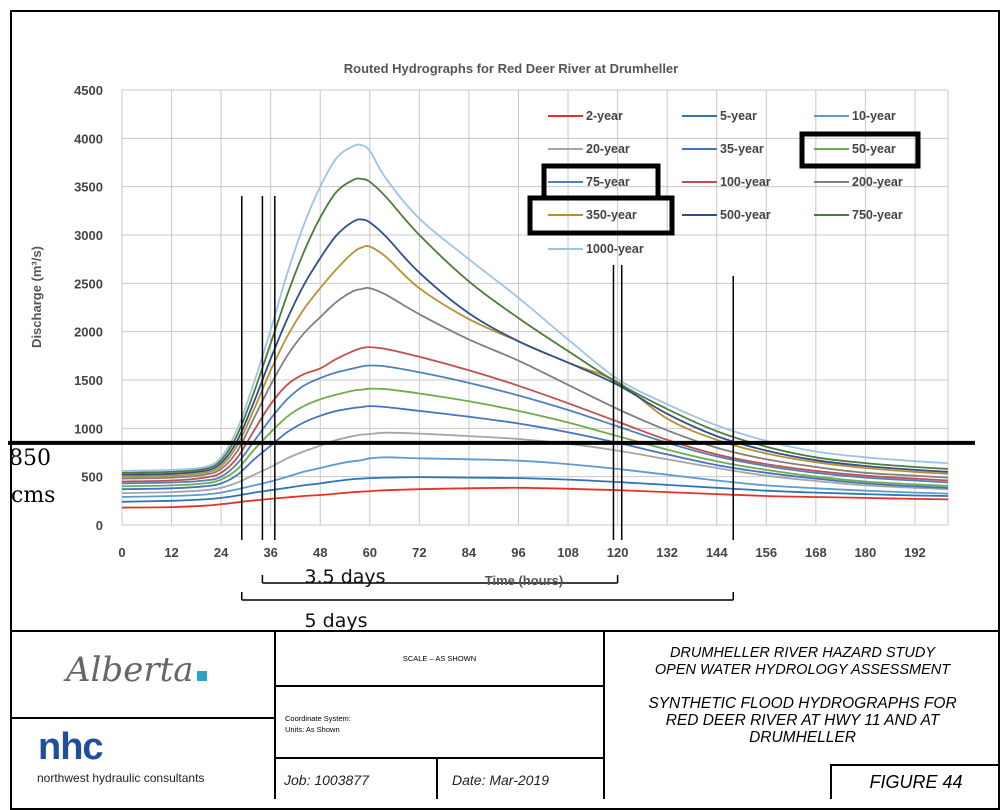 The image size is (1002, 810). What do you see at coordinates (745, 215) in the screenshot?
I see `legend-label-500-year: 500-year` at bounding box center [745, 215].